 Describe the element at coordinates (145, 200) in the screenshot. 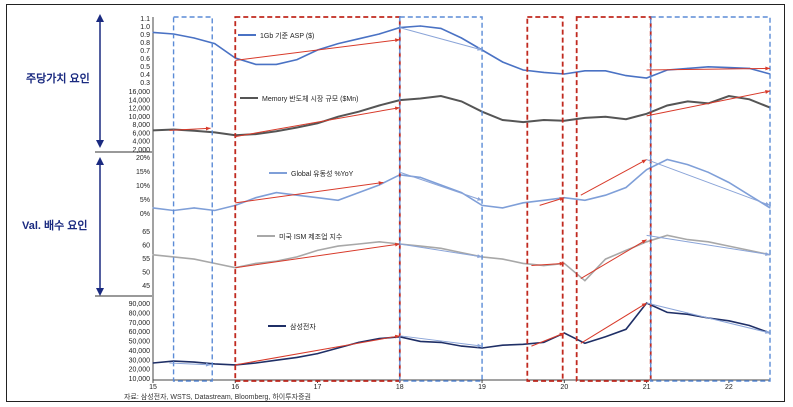

I see `y-tick-label: 5%` at that location.